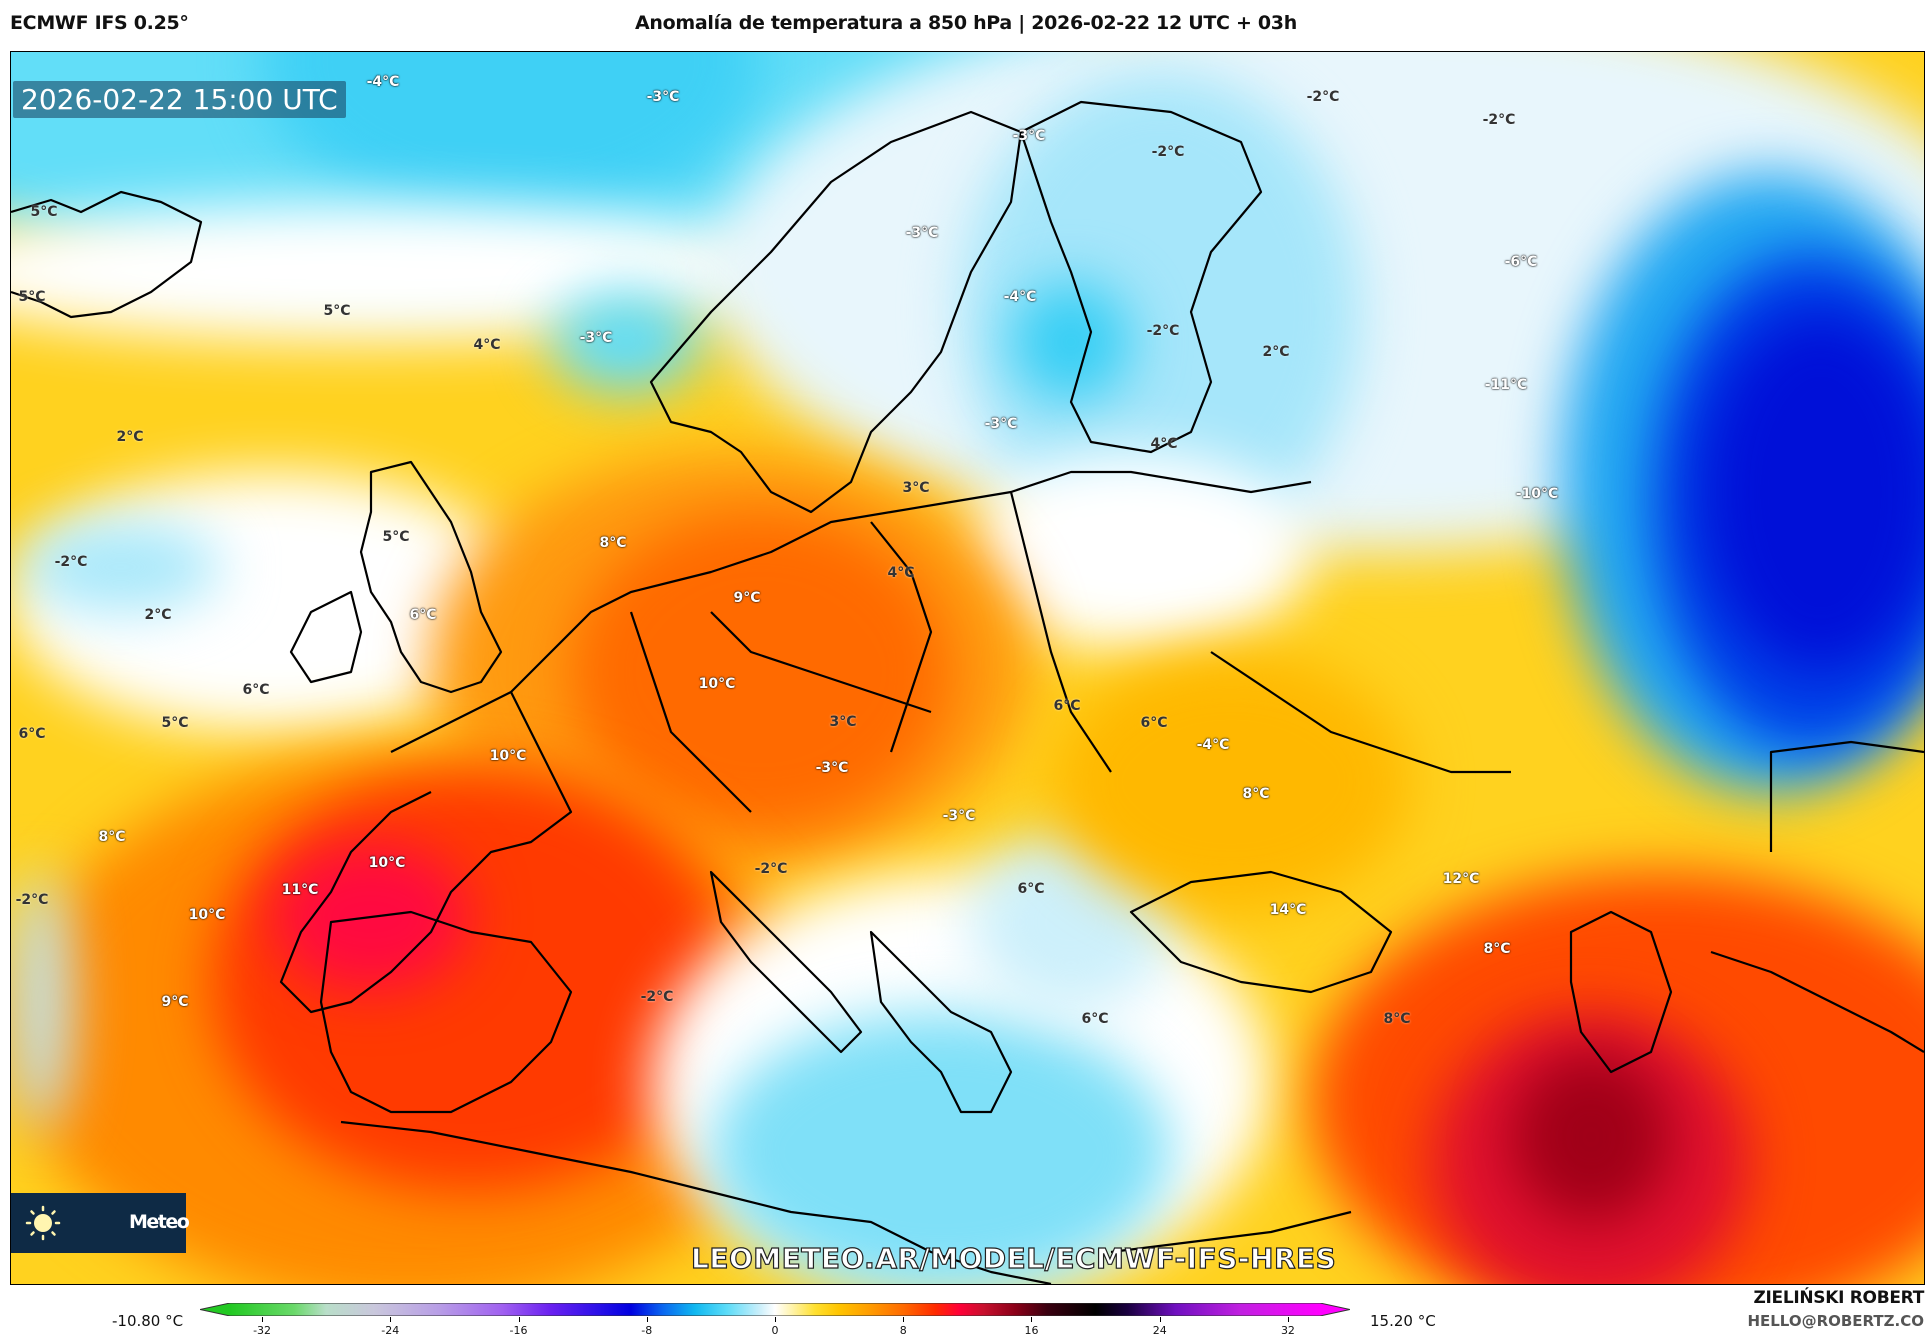 Image resolution: width=1932 pixels, height=1339 pixels. I want to click on author-name: ZIELIŃSKI ROBERT, so click(1838, 1298).